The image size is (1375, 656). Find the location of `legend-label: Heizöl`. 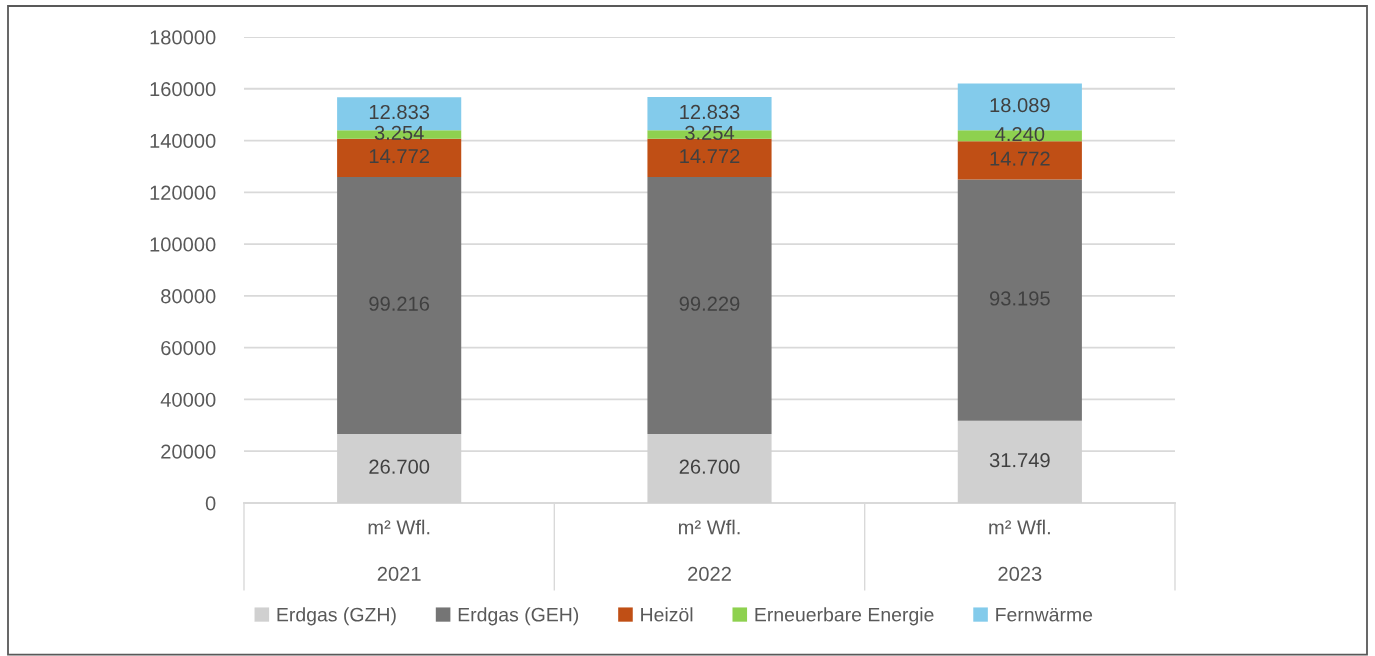

legend-label: Heizöl is located at coordinates (667, 614).